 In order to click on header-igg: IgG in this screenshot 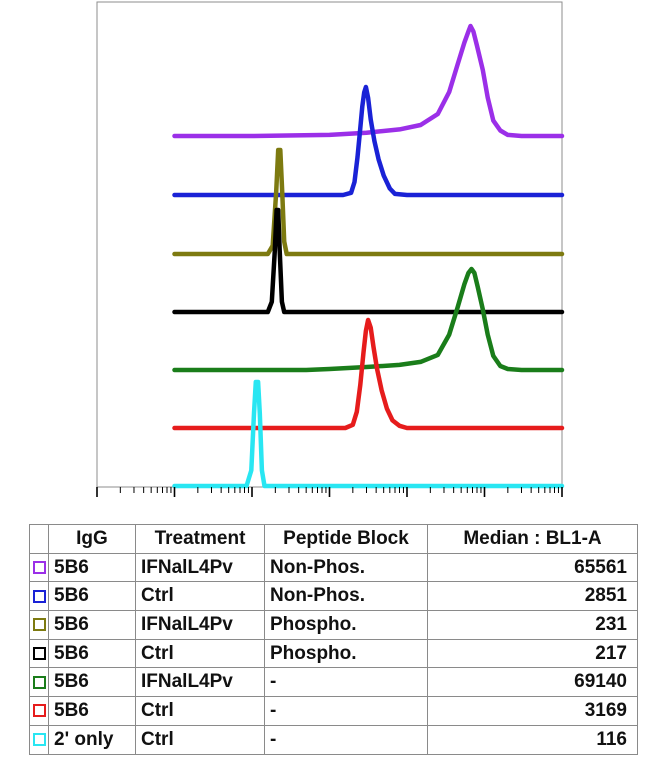, I will do `click(92, 539)`.